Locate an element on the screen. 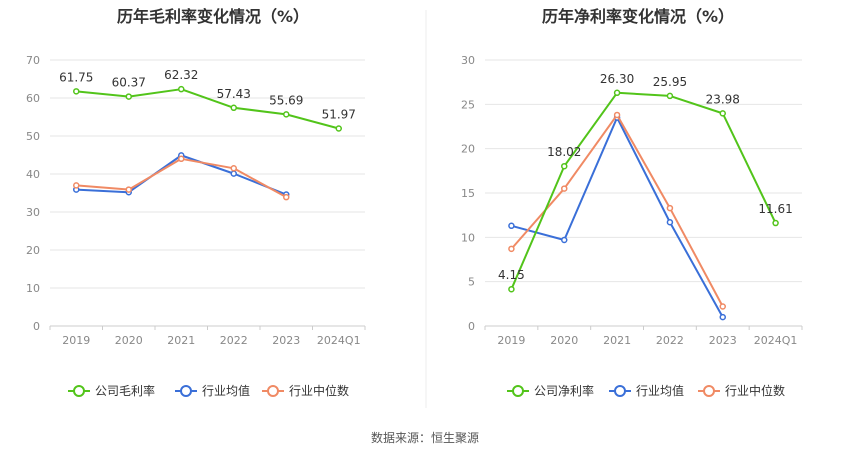 This screenshot has height=463, width=850. data-label: 55.69 is located at coordinates (286, 100).